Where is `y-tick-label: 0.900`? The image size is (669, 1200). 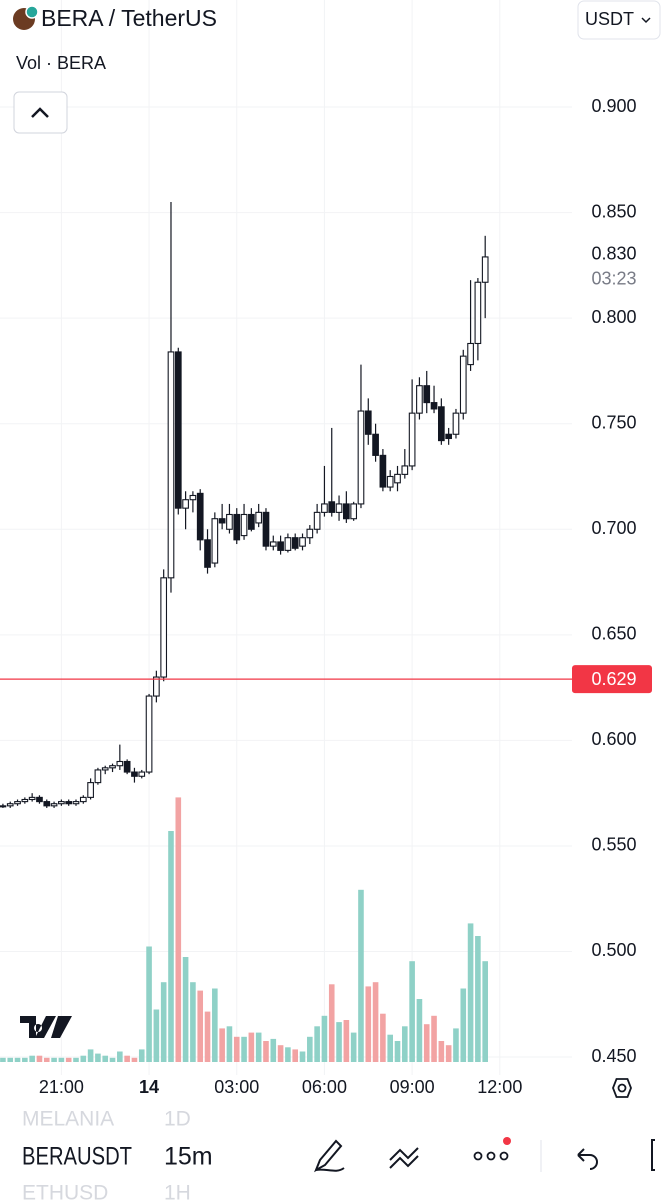
y-tick-label: 0.900 is located at coordinates (613, 106).